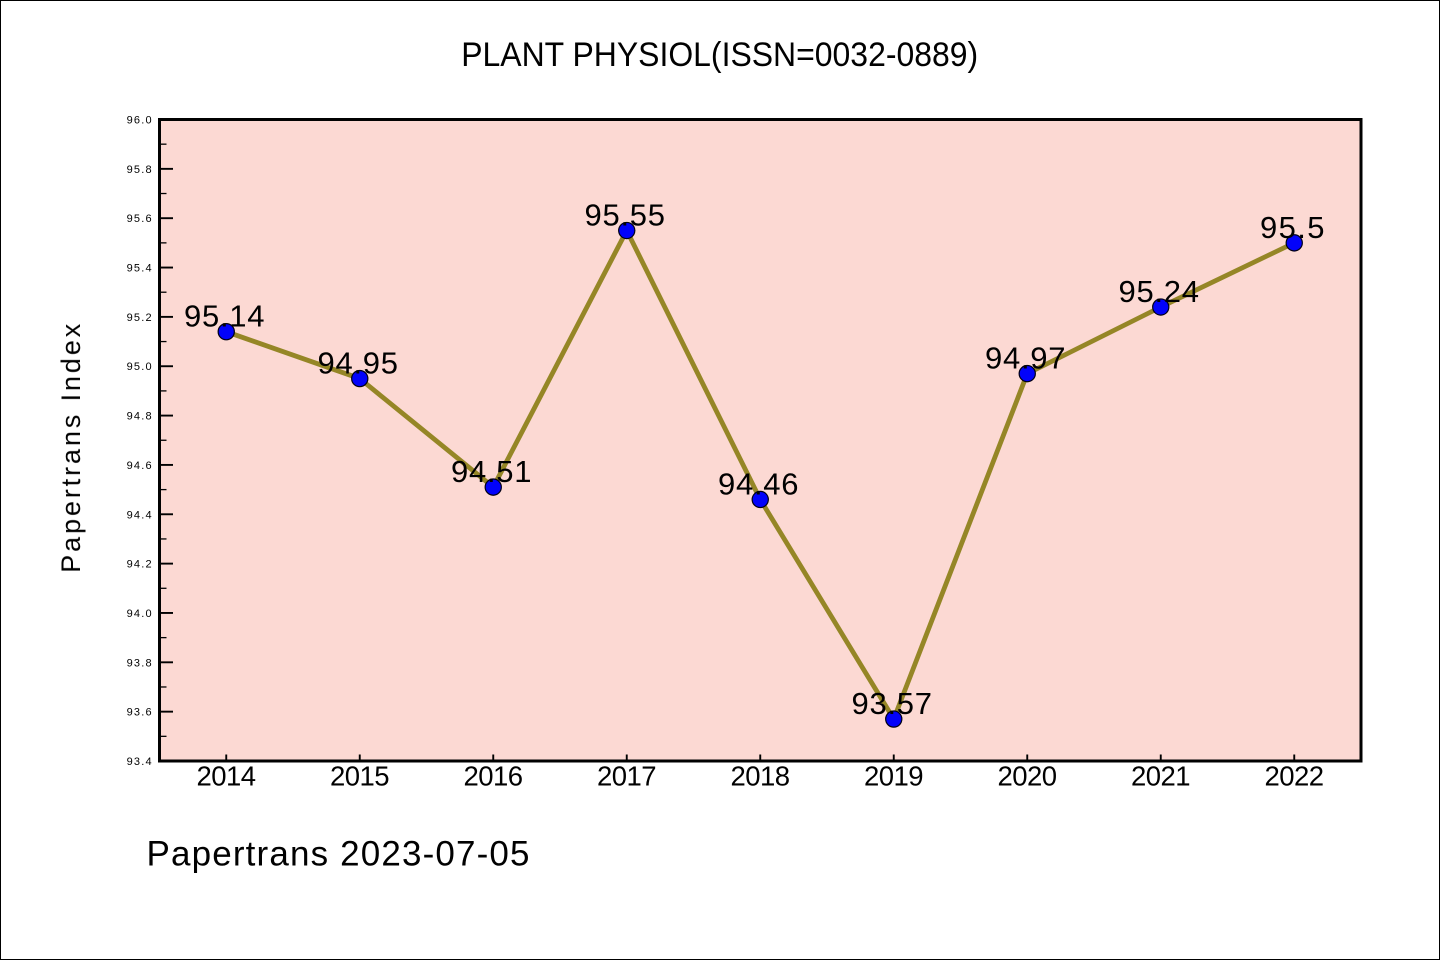 The image size is (1440, 960). Describe the element at coordinates (761, 775) in the screenshot. I see `svg-text: 2018` at that location.